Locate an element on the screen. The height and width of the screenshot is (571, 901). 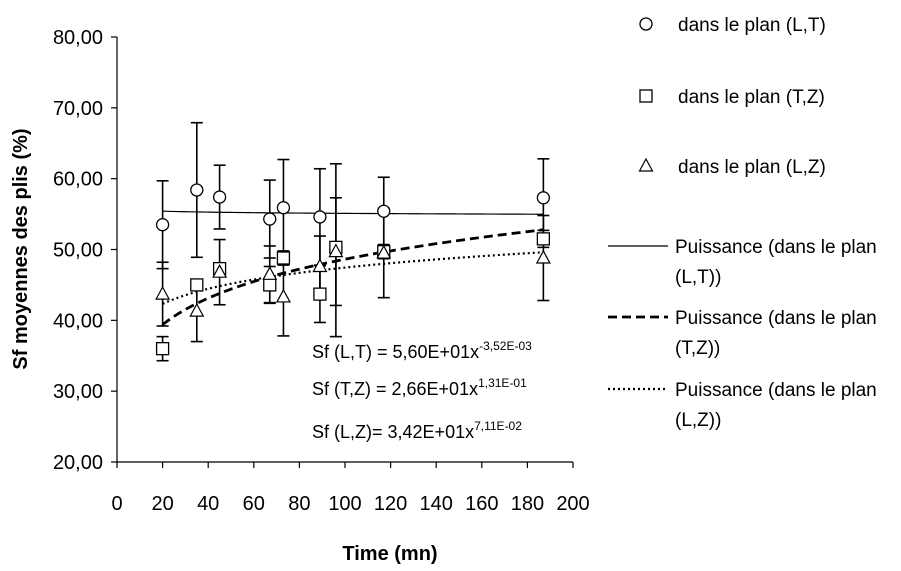
legend-symbol-circle is located at coordinates (646, 24).